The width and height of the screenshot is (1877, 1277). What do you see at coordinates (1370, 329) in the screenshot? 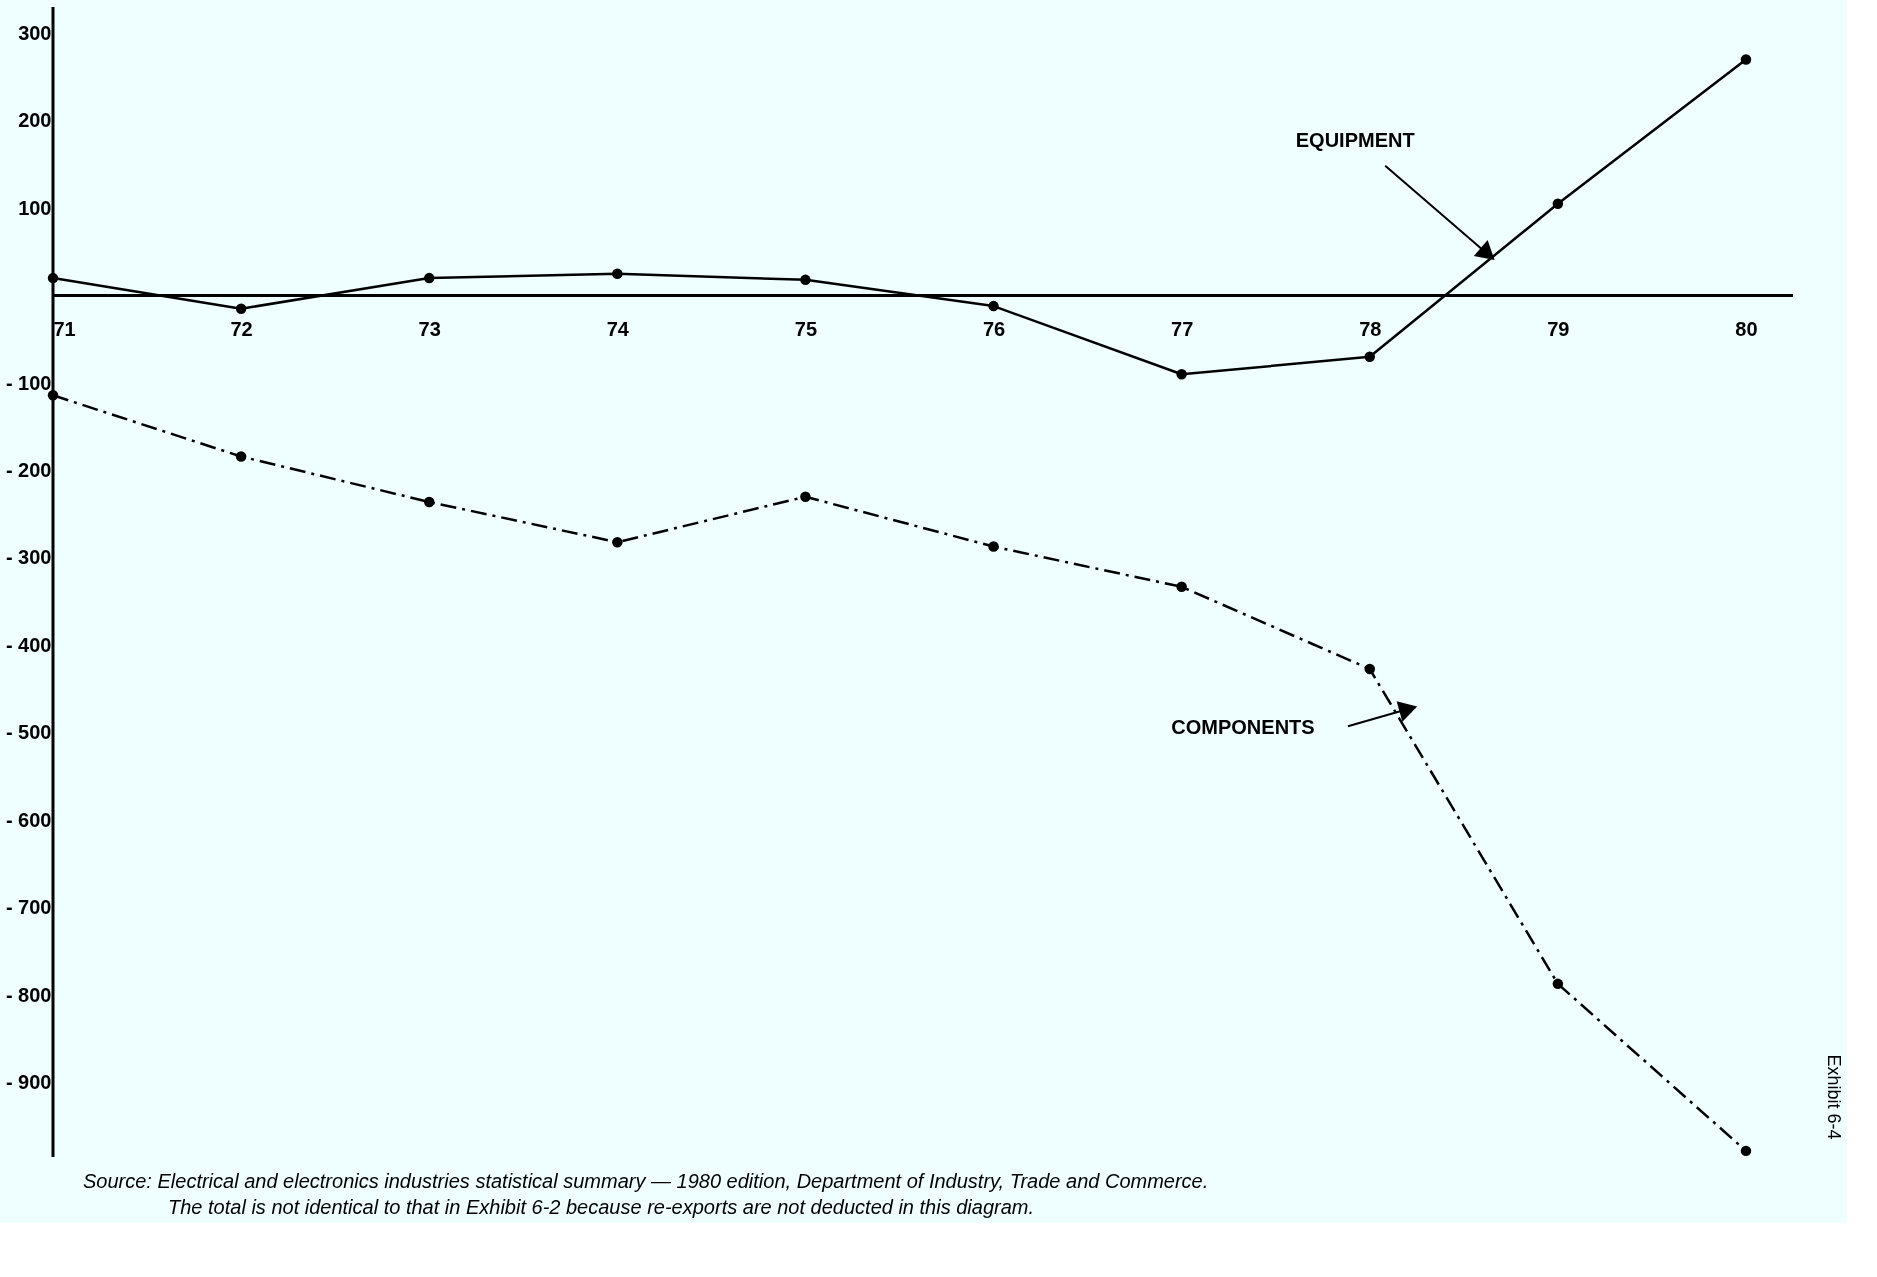
I see `x-tick-label: 78` at bounding box center [1370, 329].